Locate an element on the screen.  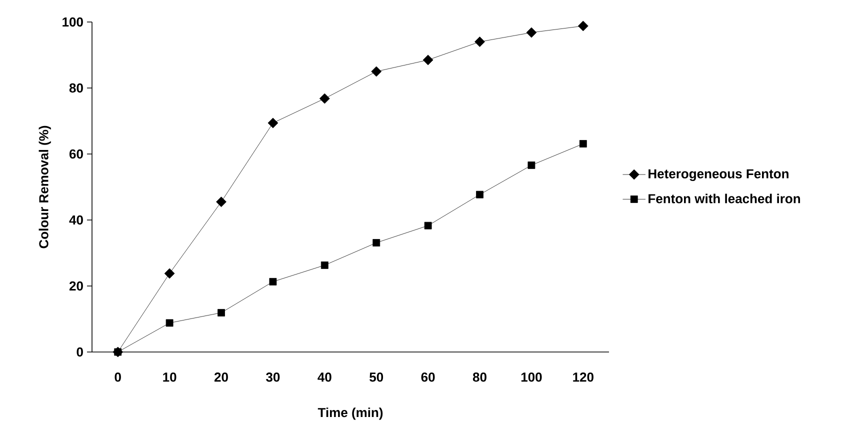
x-tick-label: 60 is located at coordinates (428, 377).